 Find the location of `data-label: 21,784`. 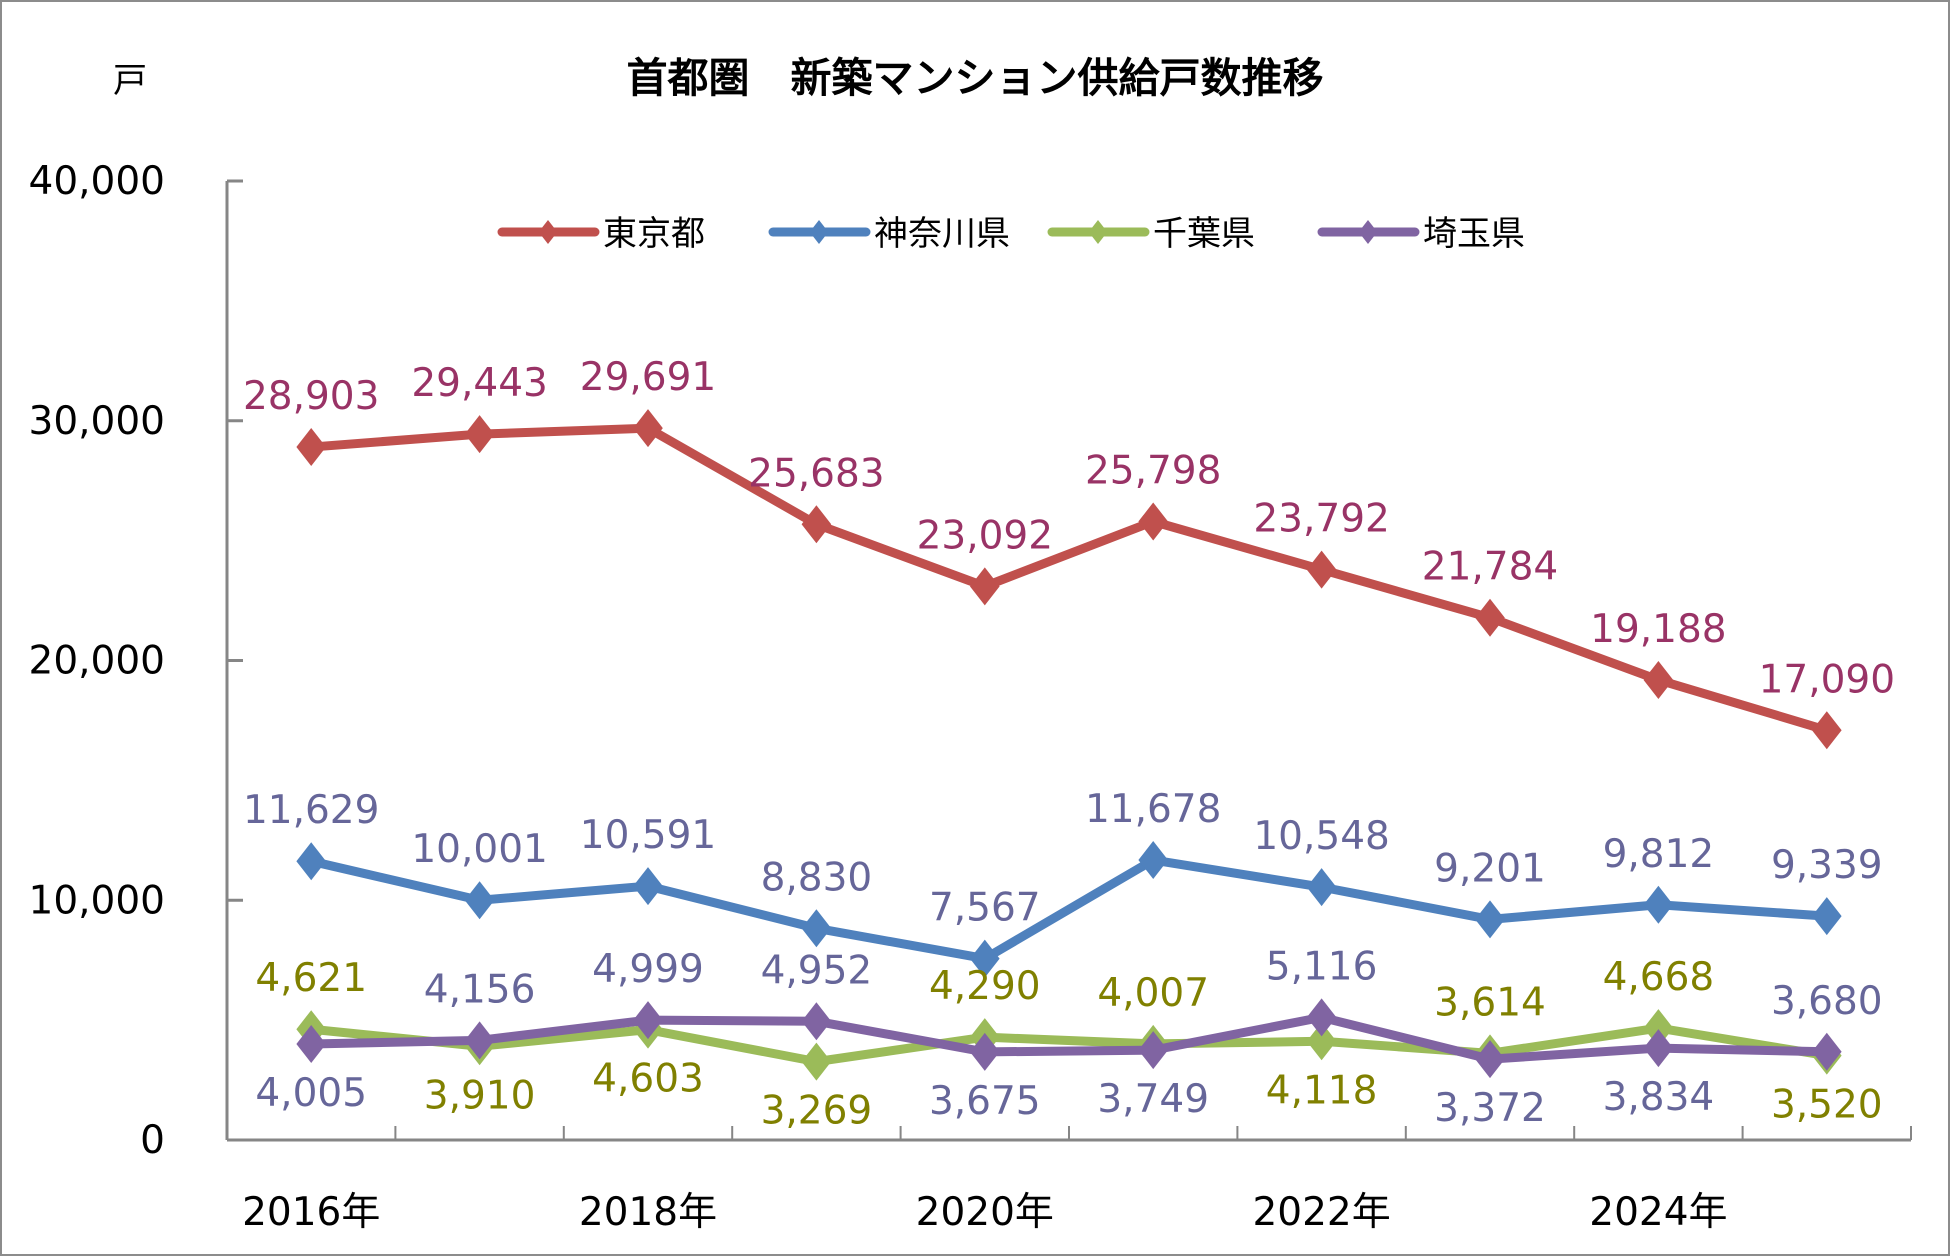

data-label: 21,784 is located at coordinates (1490, 567).